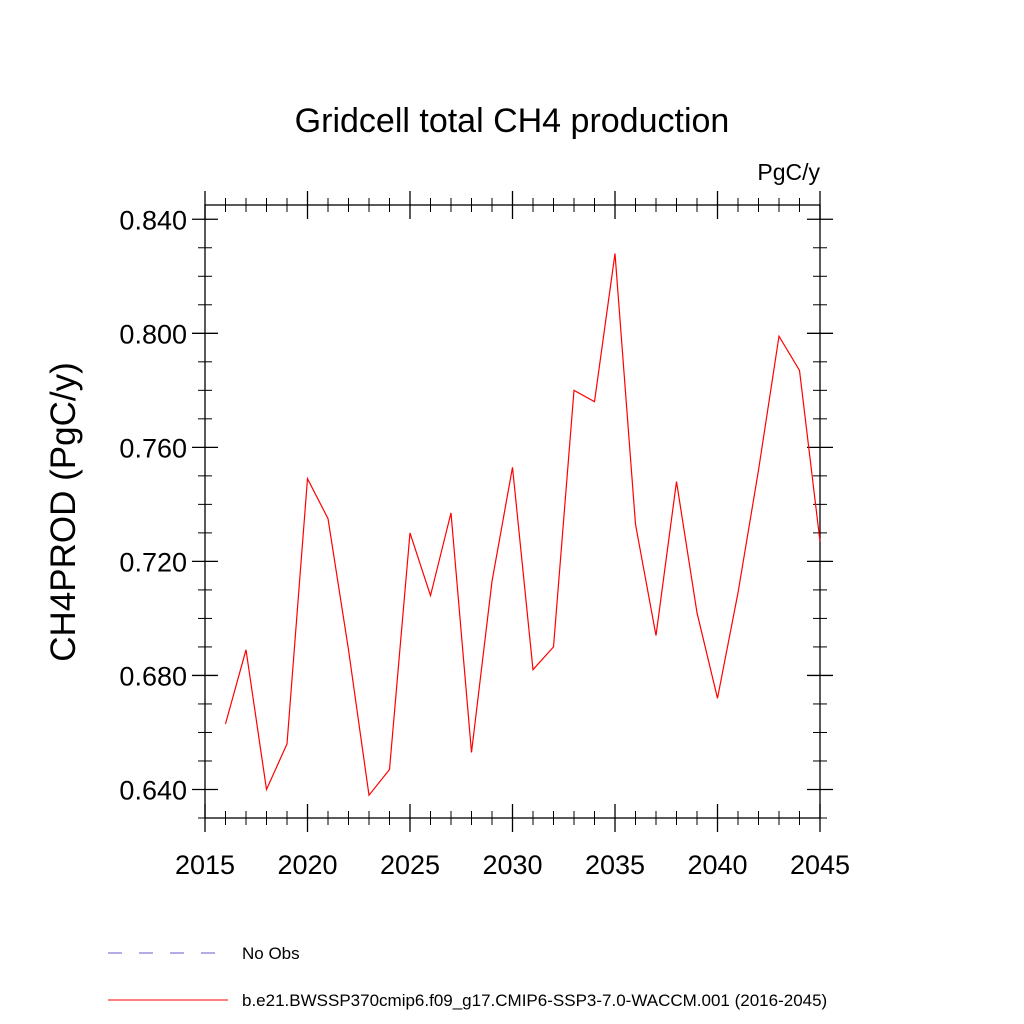  Describe the element at coordinates (153, 220) in the screenshot. I see `y-tick-label: 0.840` at that location.